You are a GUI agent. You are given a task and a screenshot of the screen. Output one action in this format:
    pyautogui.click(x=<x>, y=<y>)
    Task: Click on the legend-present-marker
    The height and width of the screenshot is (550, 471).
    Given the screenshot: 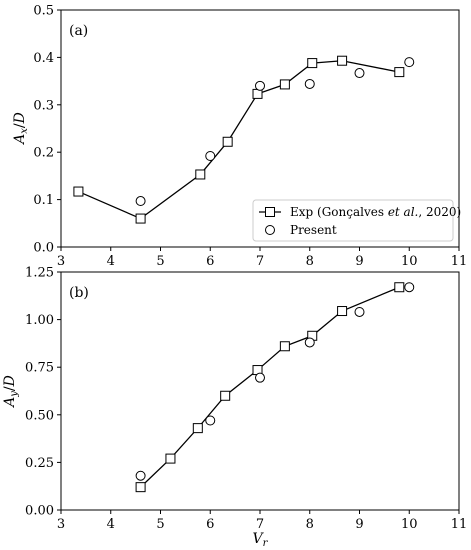 What is the action you would take?
    pyautogui.click(x=270, y=230)
    